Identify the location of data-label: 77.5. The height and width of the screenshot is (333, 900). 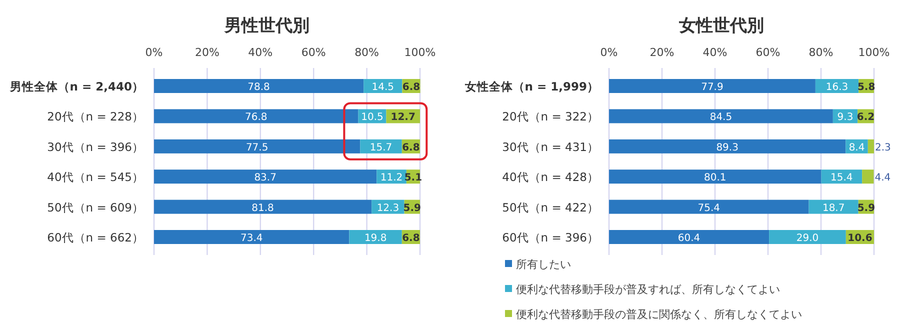
(257, 148).